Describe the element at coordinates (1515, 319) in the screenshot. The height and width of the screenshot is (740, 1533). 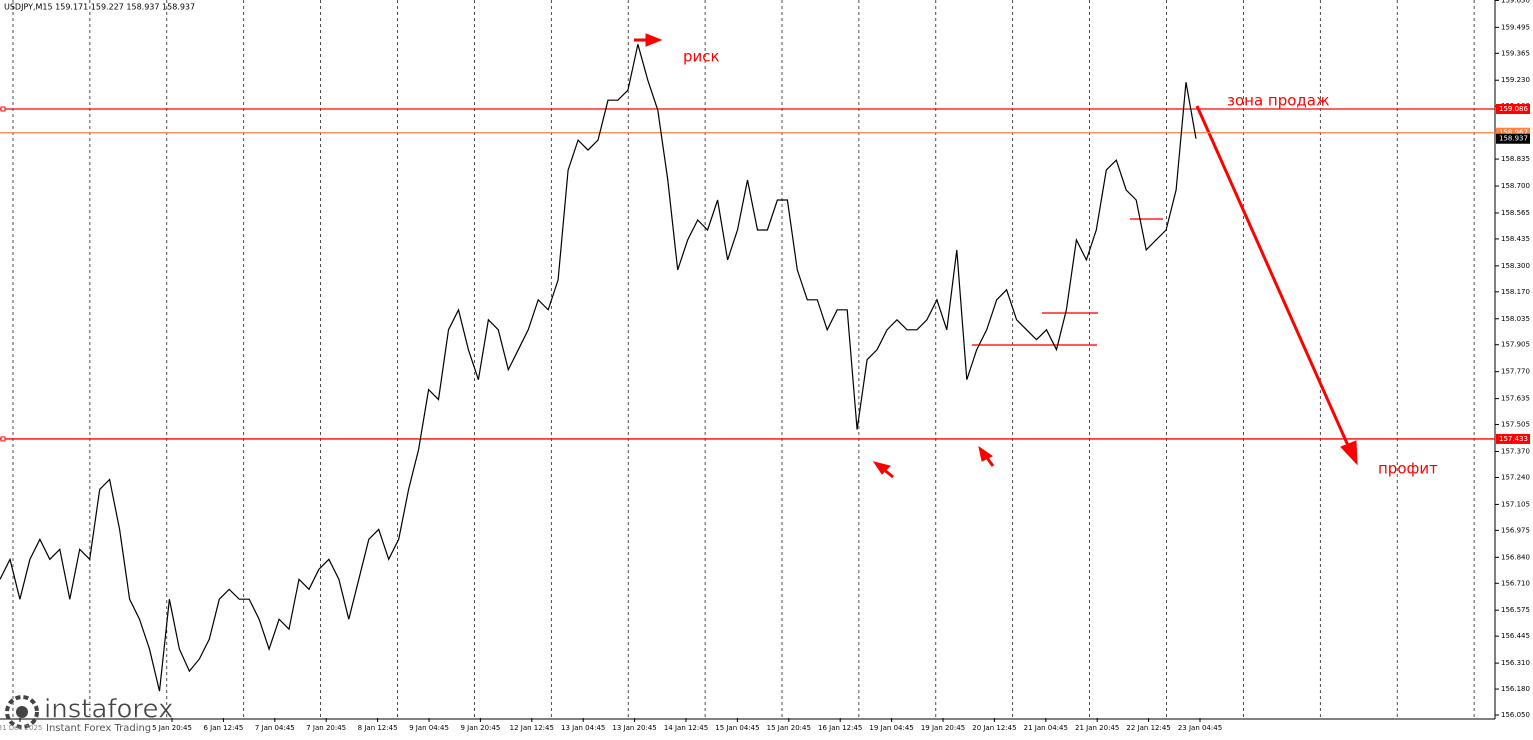
I see `y-tick-label: 158.035` at that location.